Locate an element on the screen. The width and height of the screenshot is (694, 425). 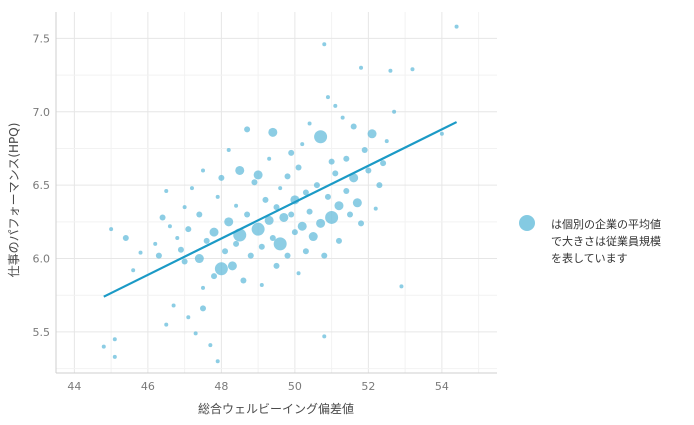
legend-line-3: を表しています is located at coordinates (589, 258).